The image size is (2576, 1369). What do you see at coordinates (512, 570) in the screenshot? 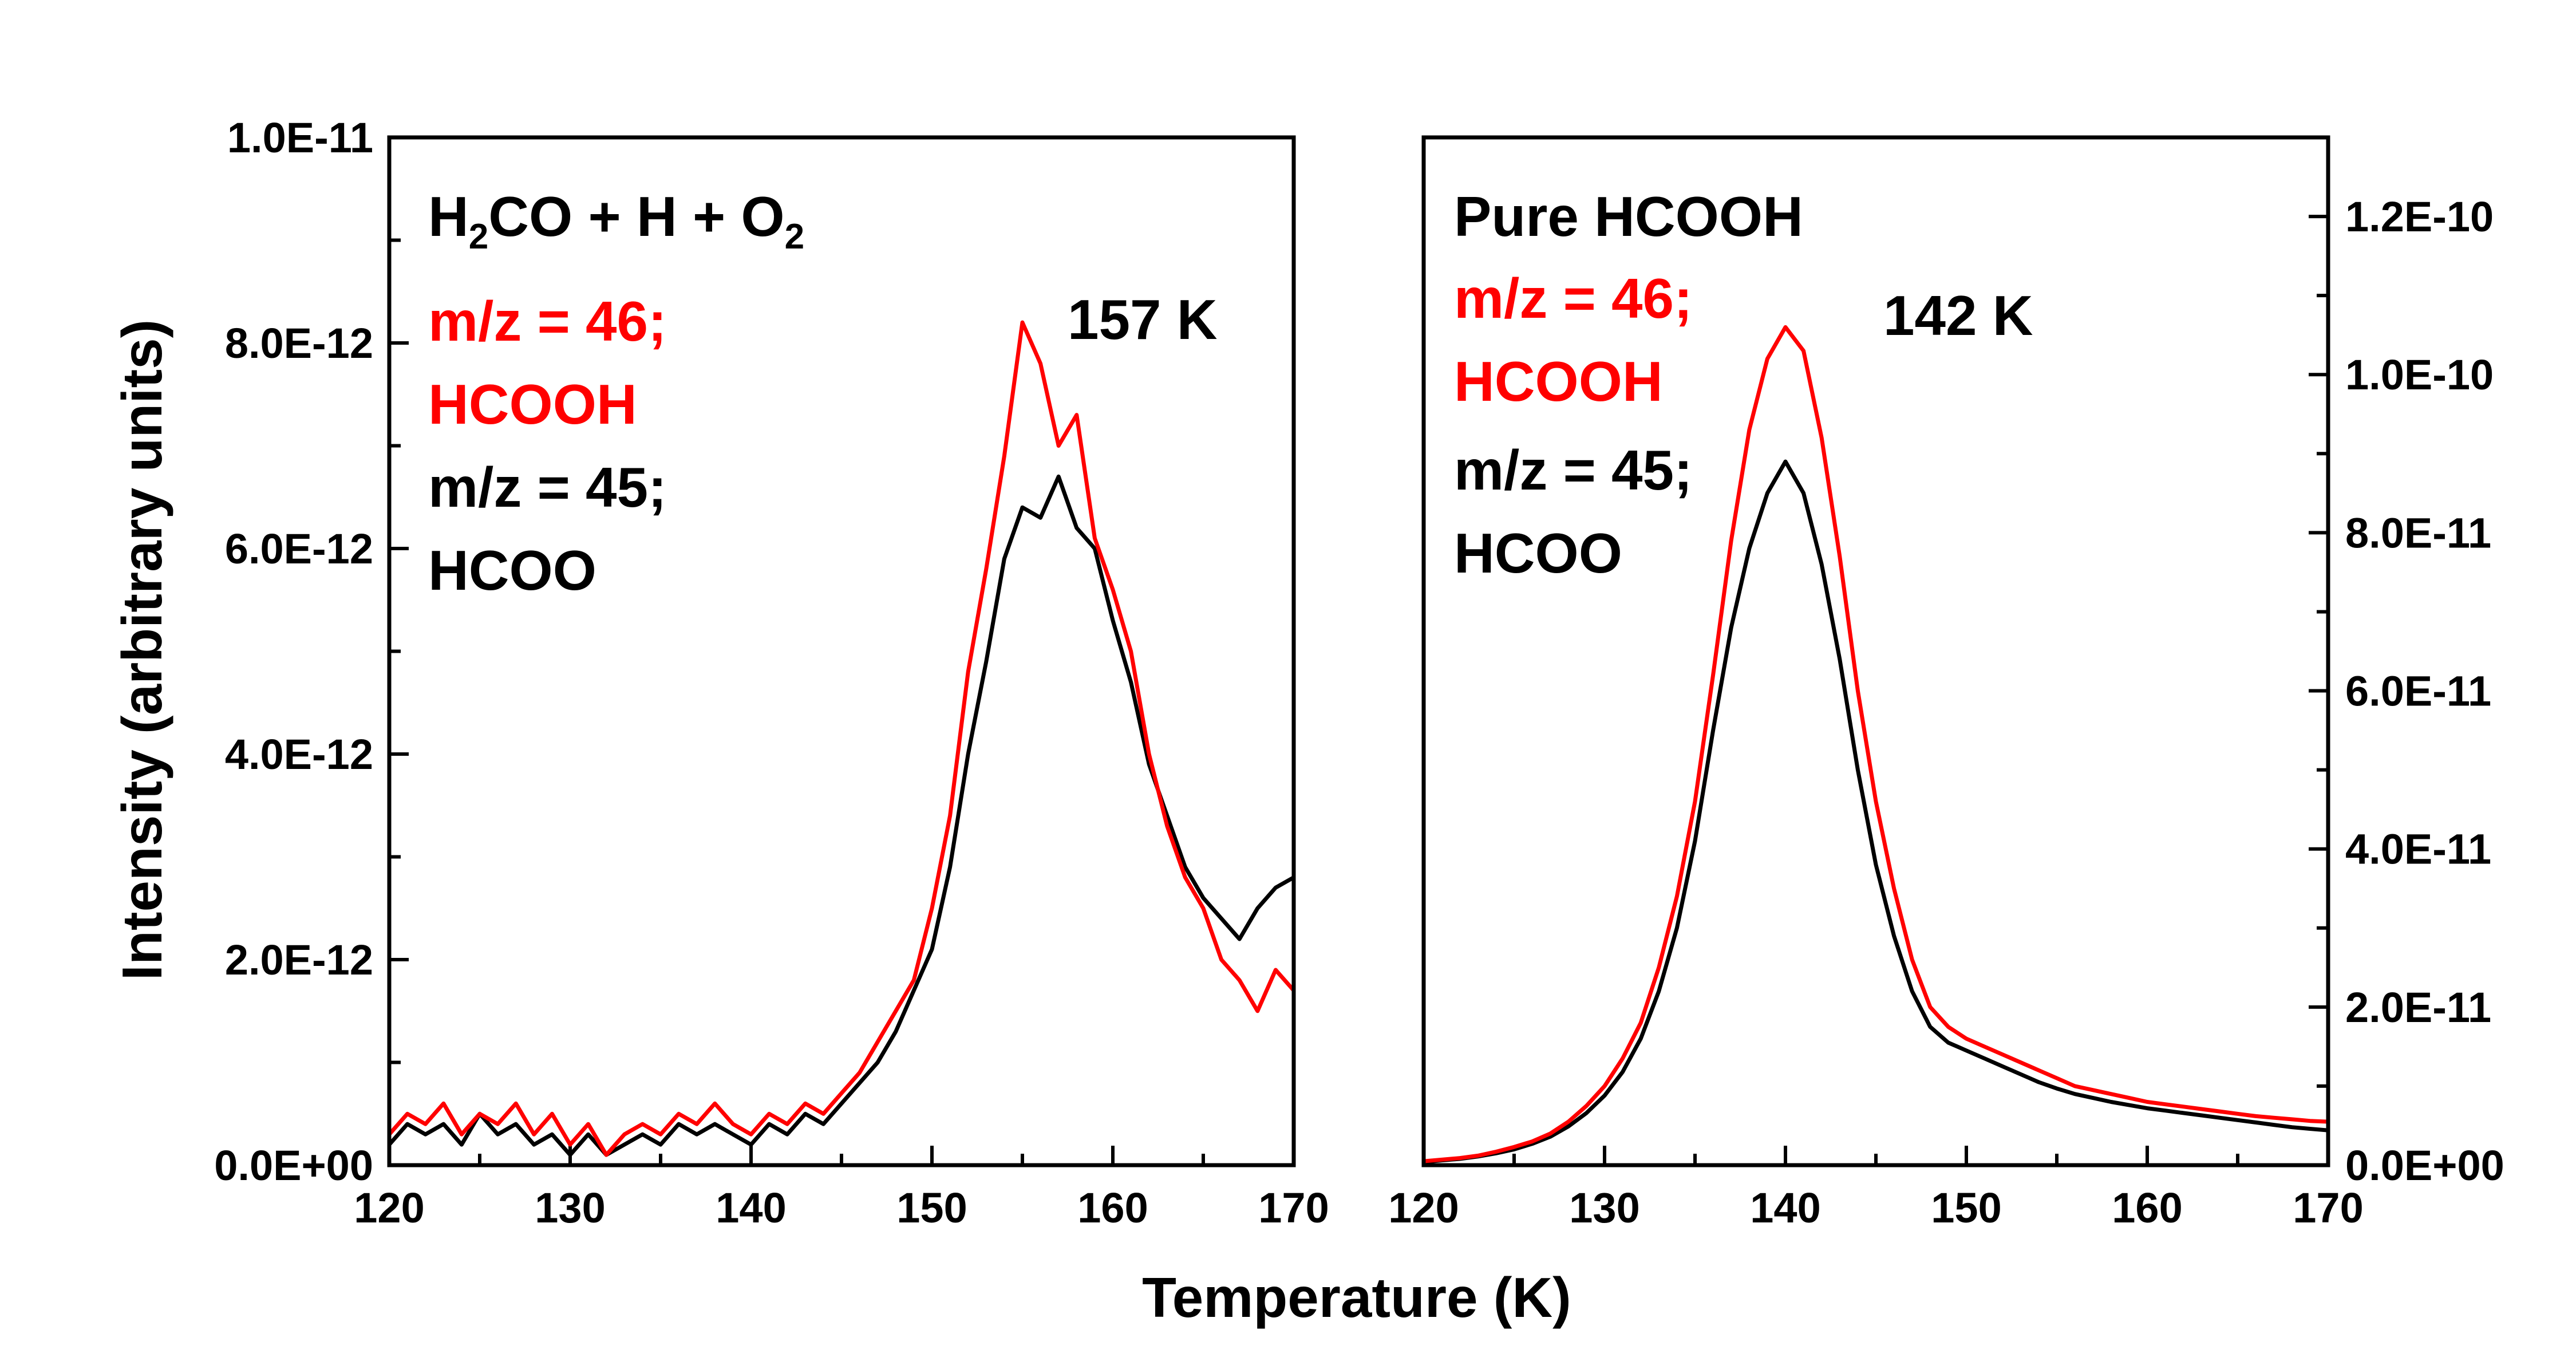
I see `left-annotation-black-species: HCOO` at bounding box center [512, 570].